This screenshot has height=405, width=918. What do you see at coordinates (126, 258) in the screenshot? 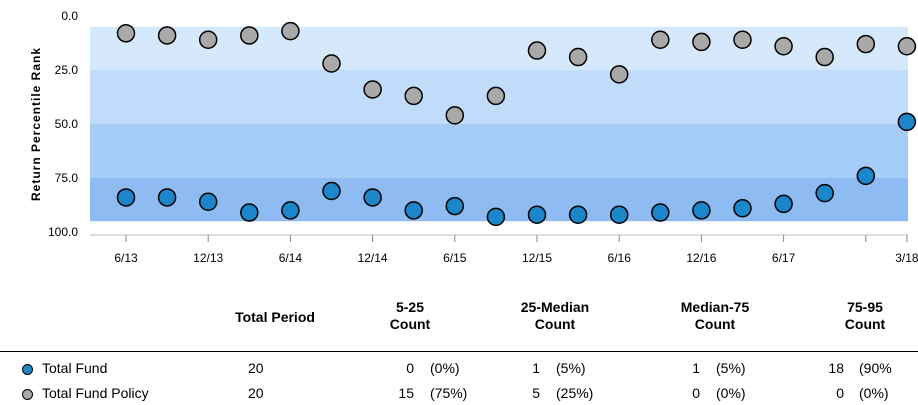
I see `x-tick-label: 6/13` at bounding box center [126, 258].